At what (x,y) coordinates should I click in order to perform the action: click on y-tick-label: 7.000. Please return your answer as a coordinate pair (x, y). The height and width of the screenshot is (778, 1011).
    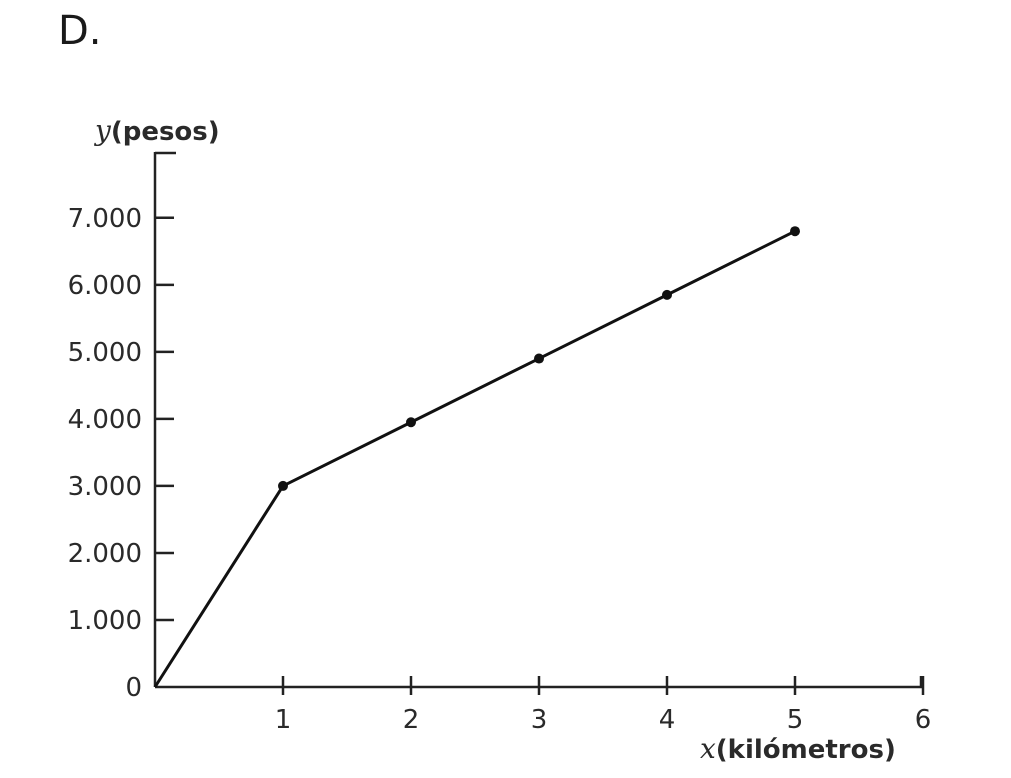
    Looking at the image, I should click on (105, 219).